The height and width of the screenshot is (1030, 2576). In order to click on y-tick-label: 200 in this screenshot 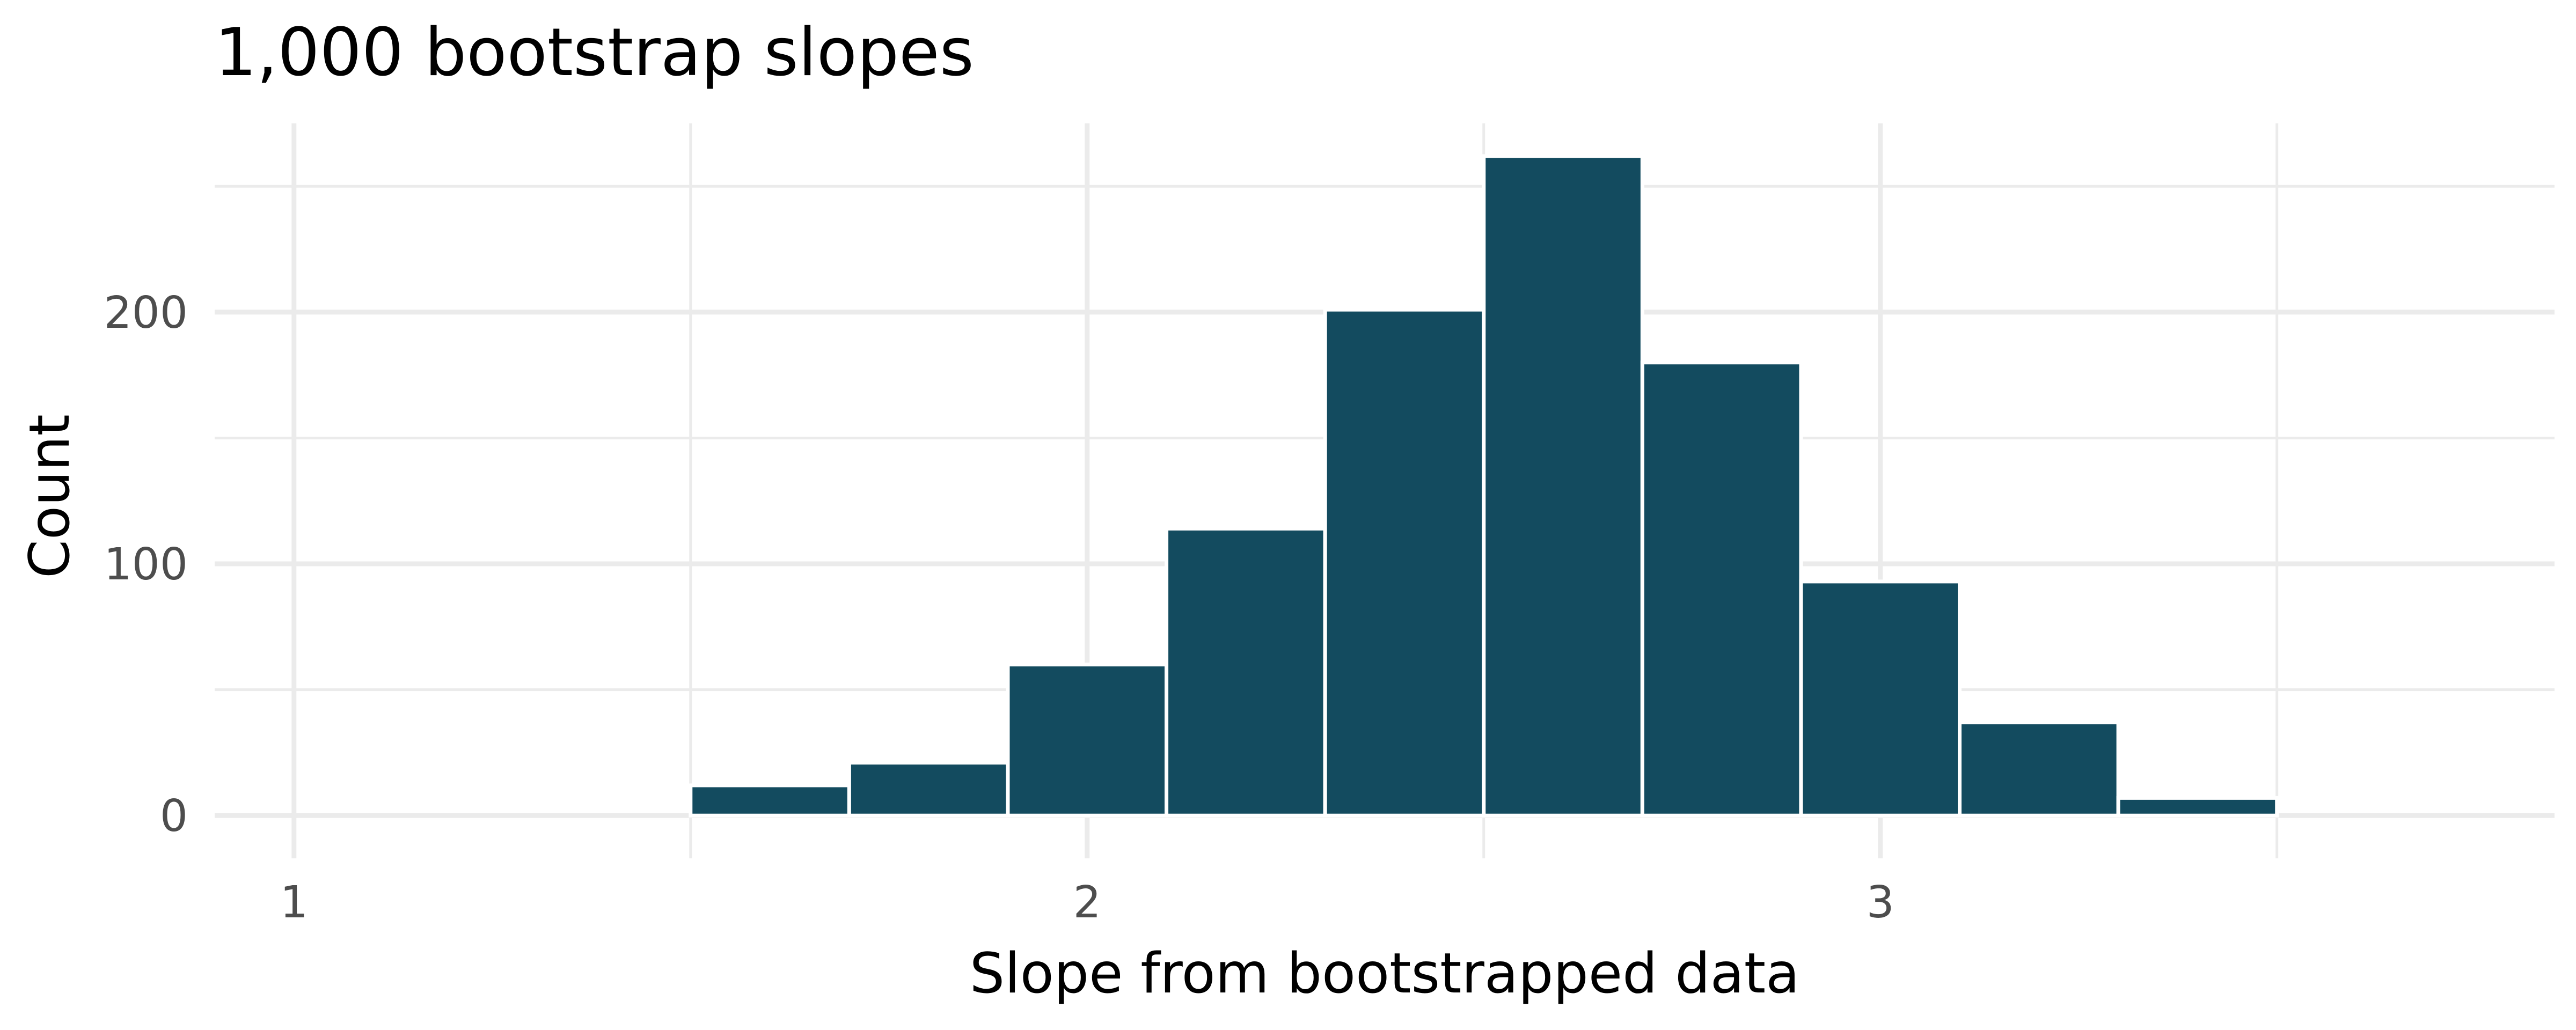, I will do `click(146, 314)`.